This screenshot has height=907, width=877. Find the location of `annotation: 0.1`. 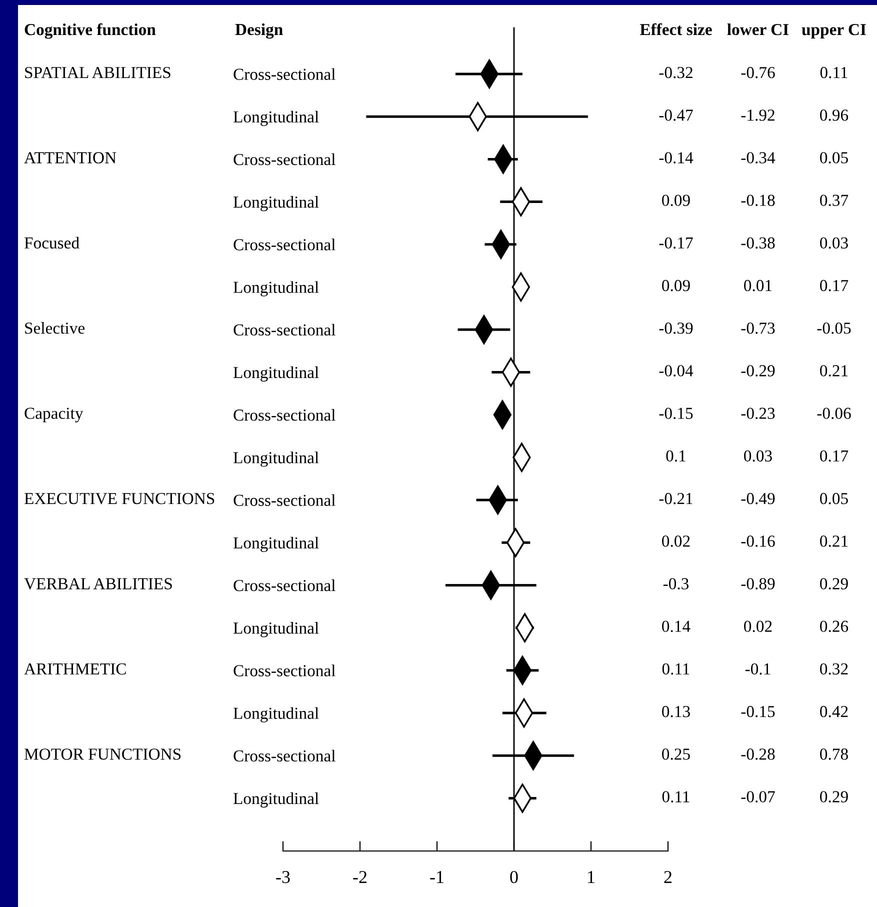

annotation: 0.1 is located at coordinates (676, 456).